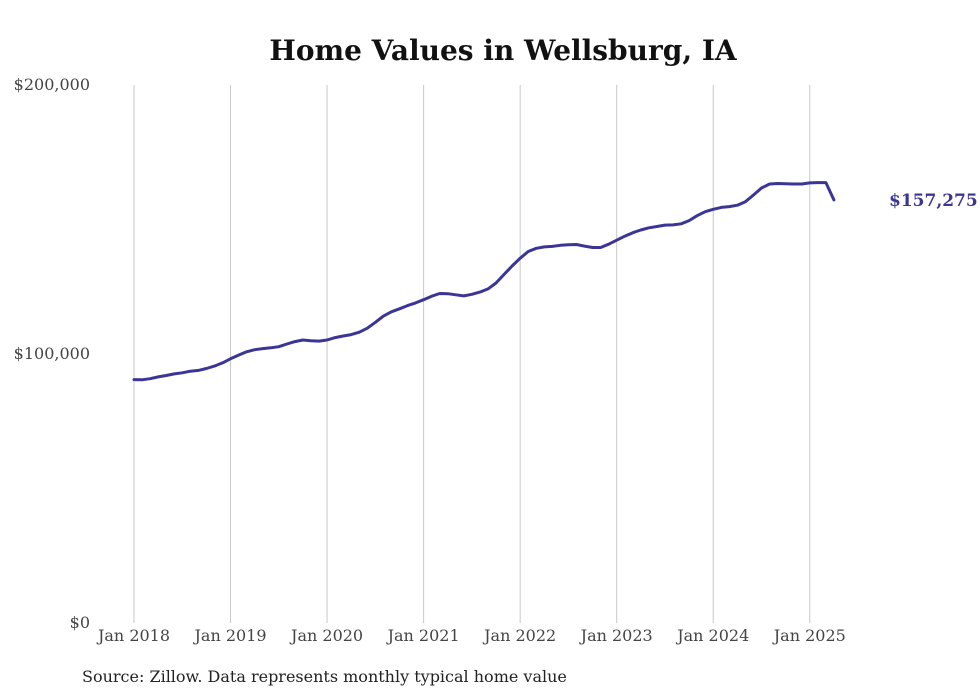  Describe the element at coordinates (616, 635) in the screenshot. I see `x-tick-label: Jan 2023` at that location.